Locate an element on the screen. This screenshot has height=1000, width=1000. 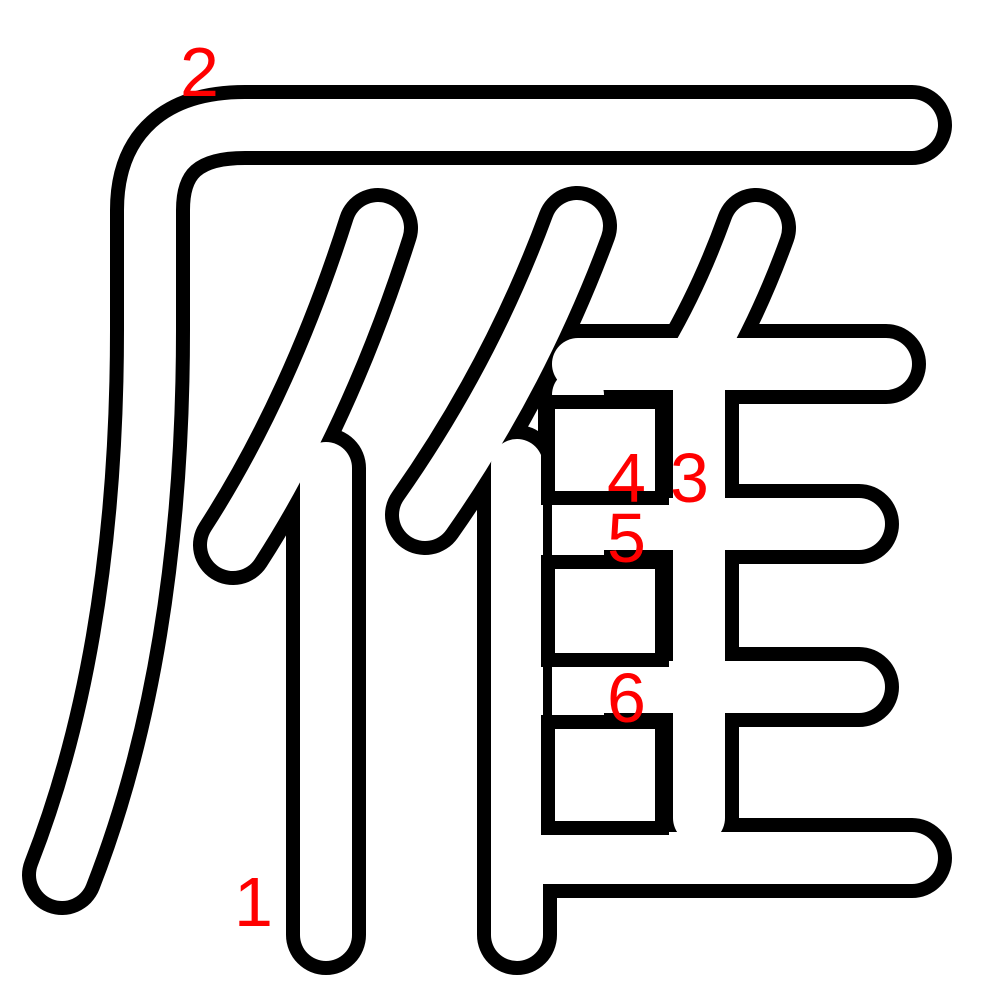
box-counter-top is located at coordinates (605, 450).